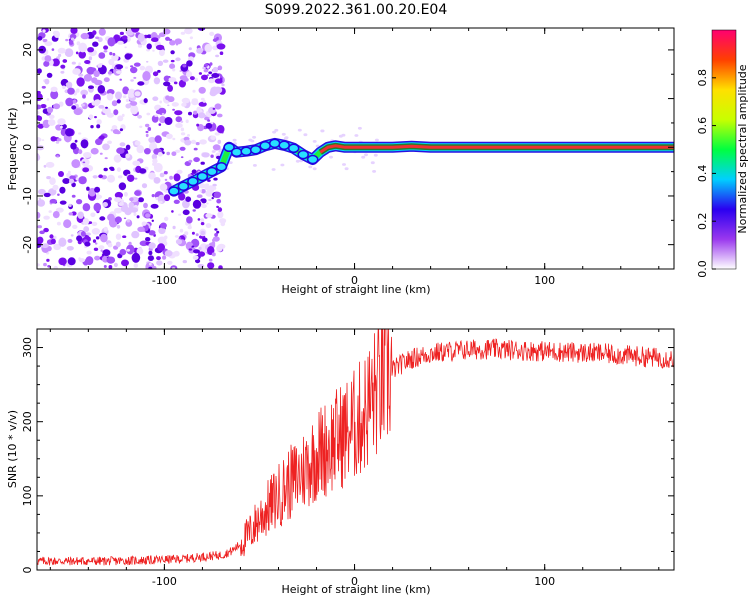 This screenshot has height=600, width=750. What do you see at coordinates (221, 167) in the screenshot?
I see `ridge-blob` at bounding box center [221, 167].